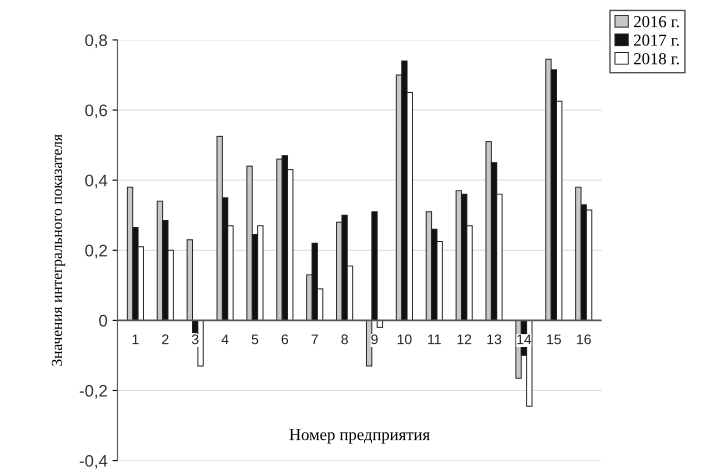  What do you see at coordinates (96, 181) in the screenshot?
I see `y-tick-label: 0,4` at bounding box center [96, 181].